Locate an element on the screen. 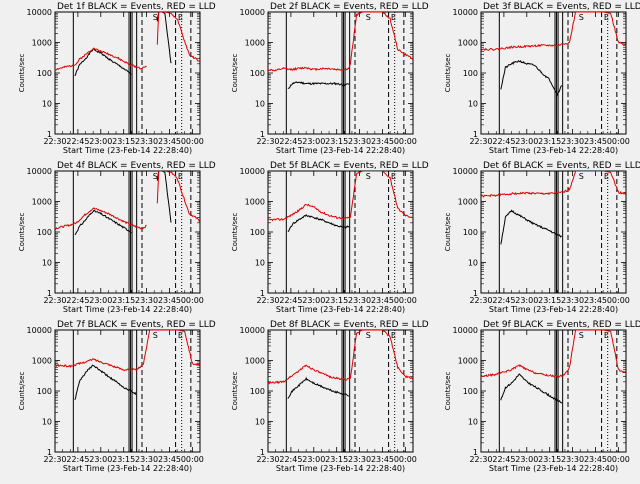  panel-title: Det 5f BLACK = Events, RED = LLD is located at coordinates (349, 166).